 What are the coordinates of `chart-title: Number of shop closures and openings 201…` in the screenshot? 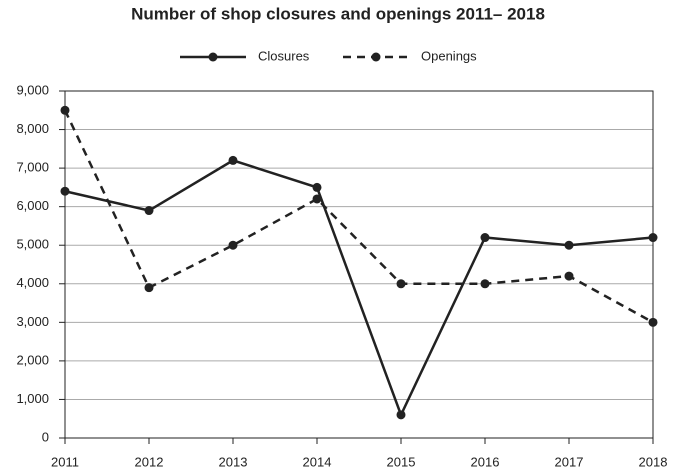 It's located at (338, 13).